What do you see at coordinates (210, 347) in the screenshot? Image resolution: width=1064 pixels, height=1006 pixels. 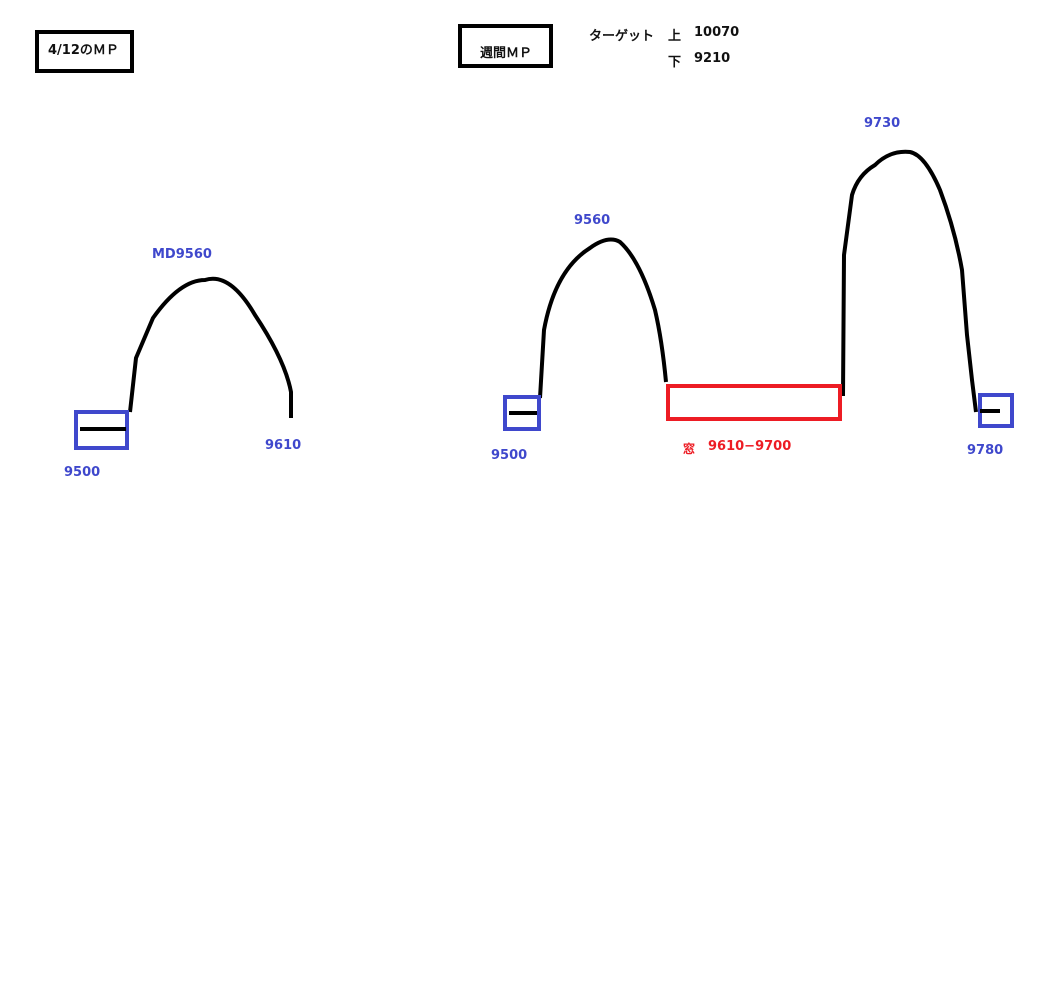 I see `left-curve` at bounding box center [210, 347].